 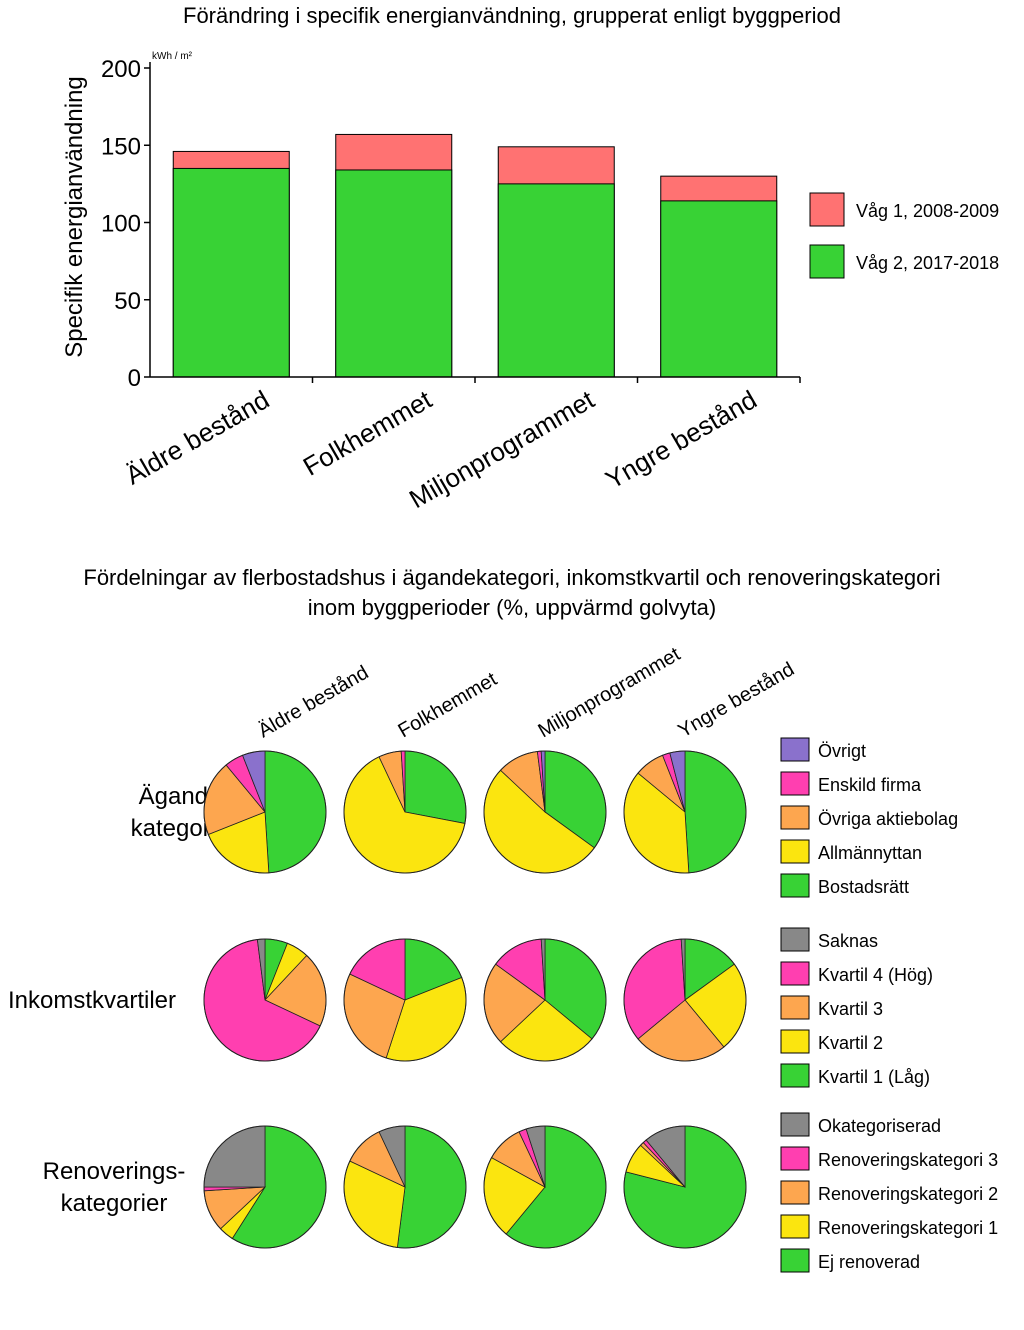 What do you see at coordinates (870, 853) in the screenshot?
I see `pie-legend-label: Allmännyttan` at bounding box center [870, 853].